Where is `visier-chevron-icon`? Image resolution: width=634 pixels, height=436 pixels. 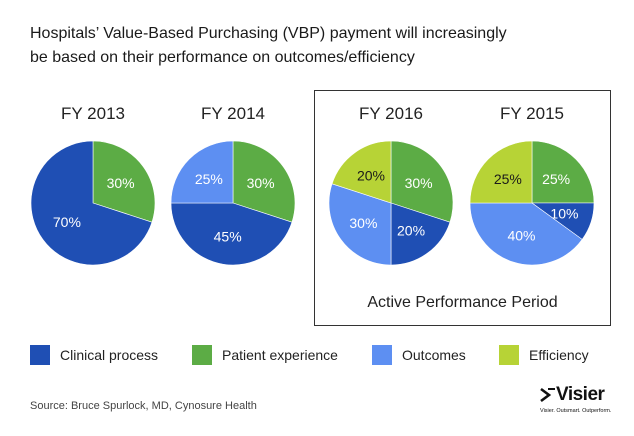 visier-chevron-icon is located at coordinates (547, 395).